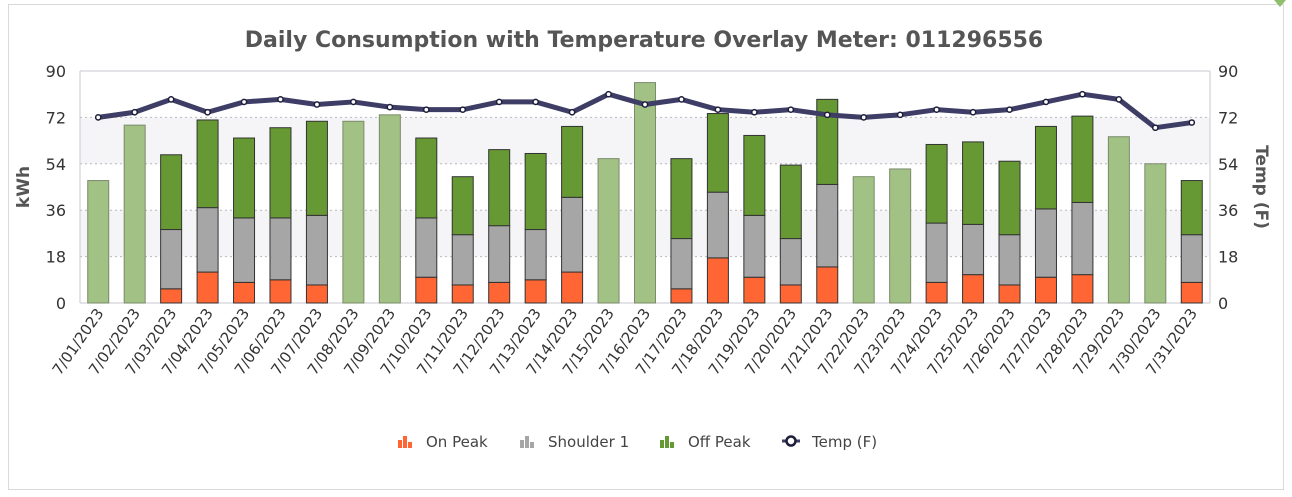 The height and width of the screenshot is (497, 1292). What do you see at coordinates (1228, 210) in the screenshot?
I see `right-tick-label: 36` at bounding box center [1228, 210].